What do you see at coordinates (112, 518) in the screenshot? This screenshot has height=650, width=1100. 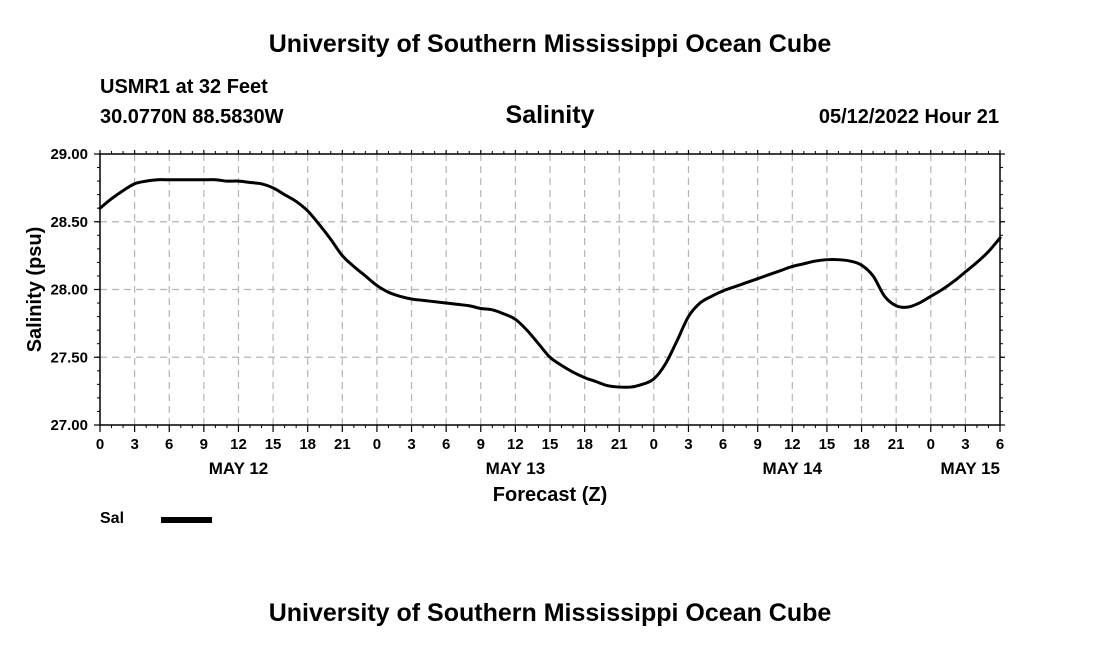 I see `legend-label: Sal` at bounding box center [112, 518].